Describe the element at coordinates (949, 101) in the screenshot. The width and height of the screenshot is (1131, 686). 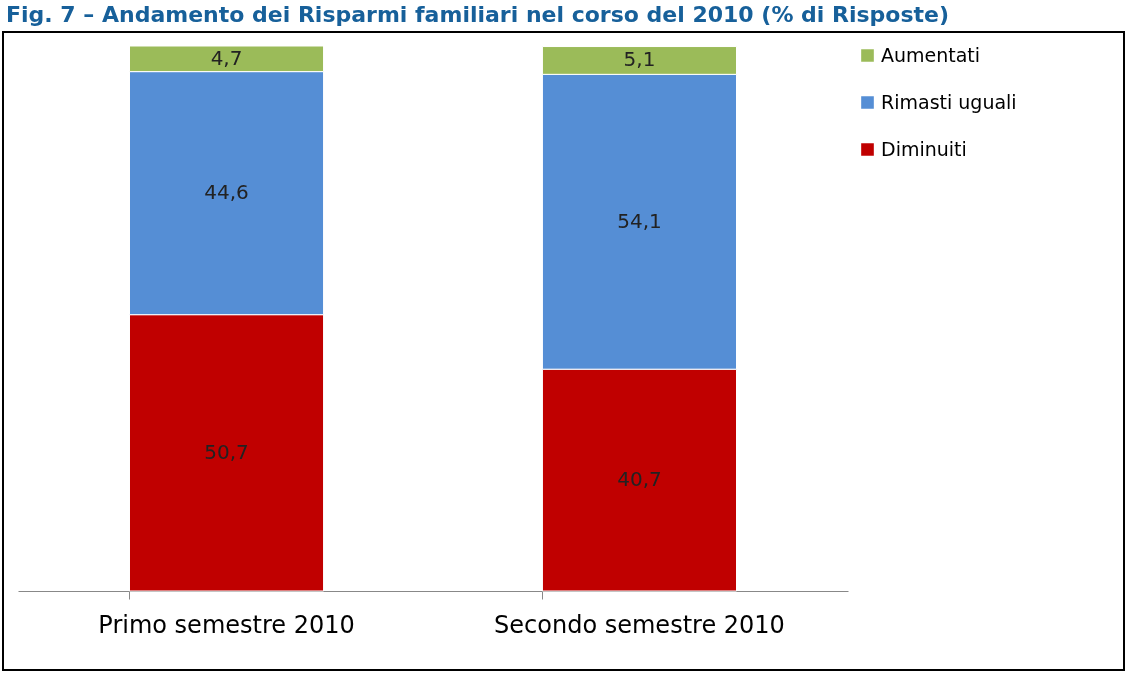
I see `legend-label: Rimasti uguali` at that location.